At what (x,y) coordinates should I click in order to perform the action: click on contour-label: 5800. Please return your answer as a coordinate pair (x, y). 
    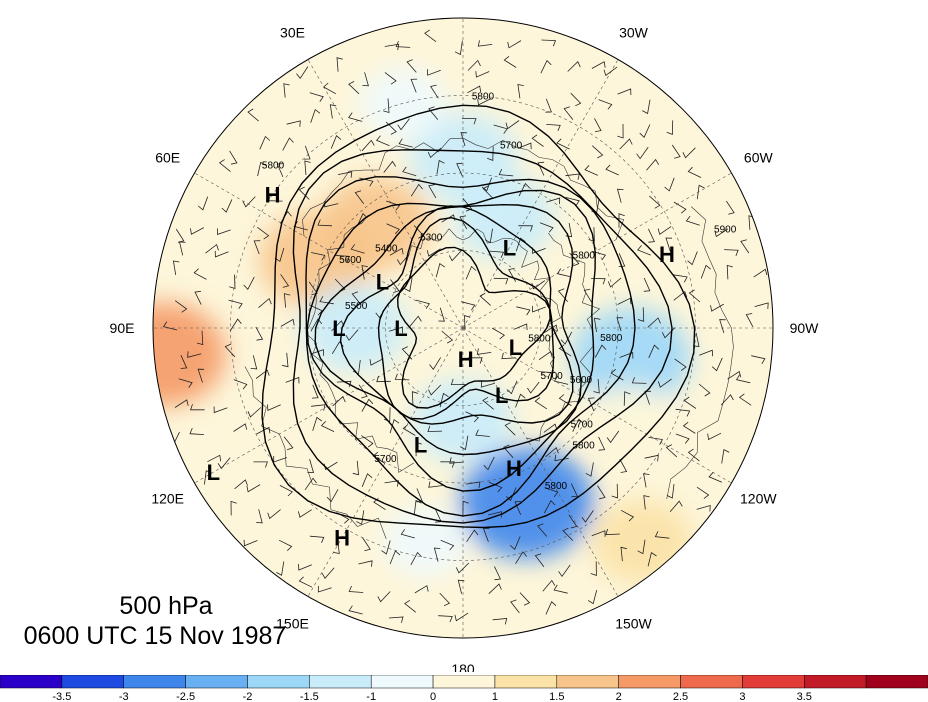
    Looking at the image, I should click on (583, 446).